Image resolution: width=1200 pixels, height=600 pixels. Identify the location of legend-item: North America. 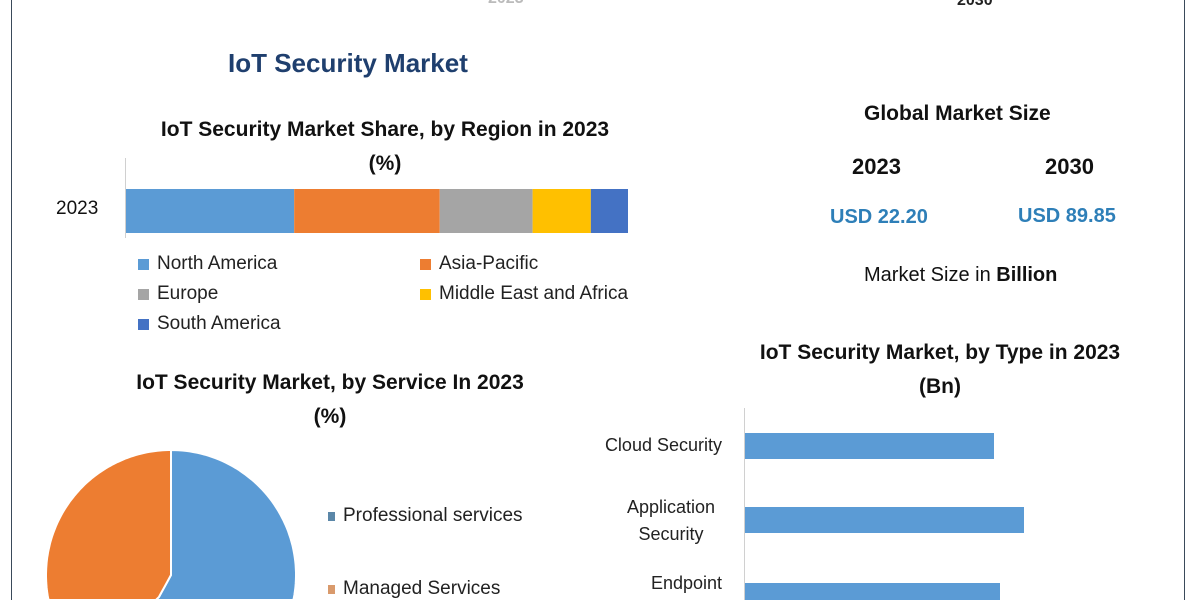
(279, 264).